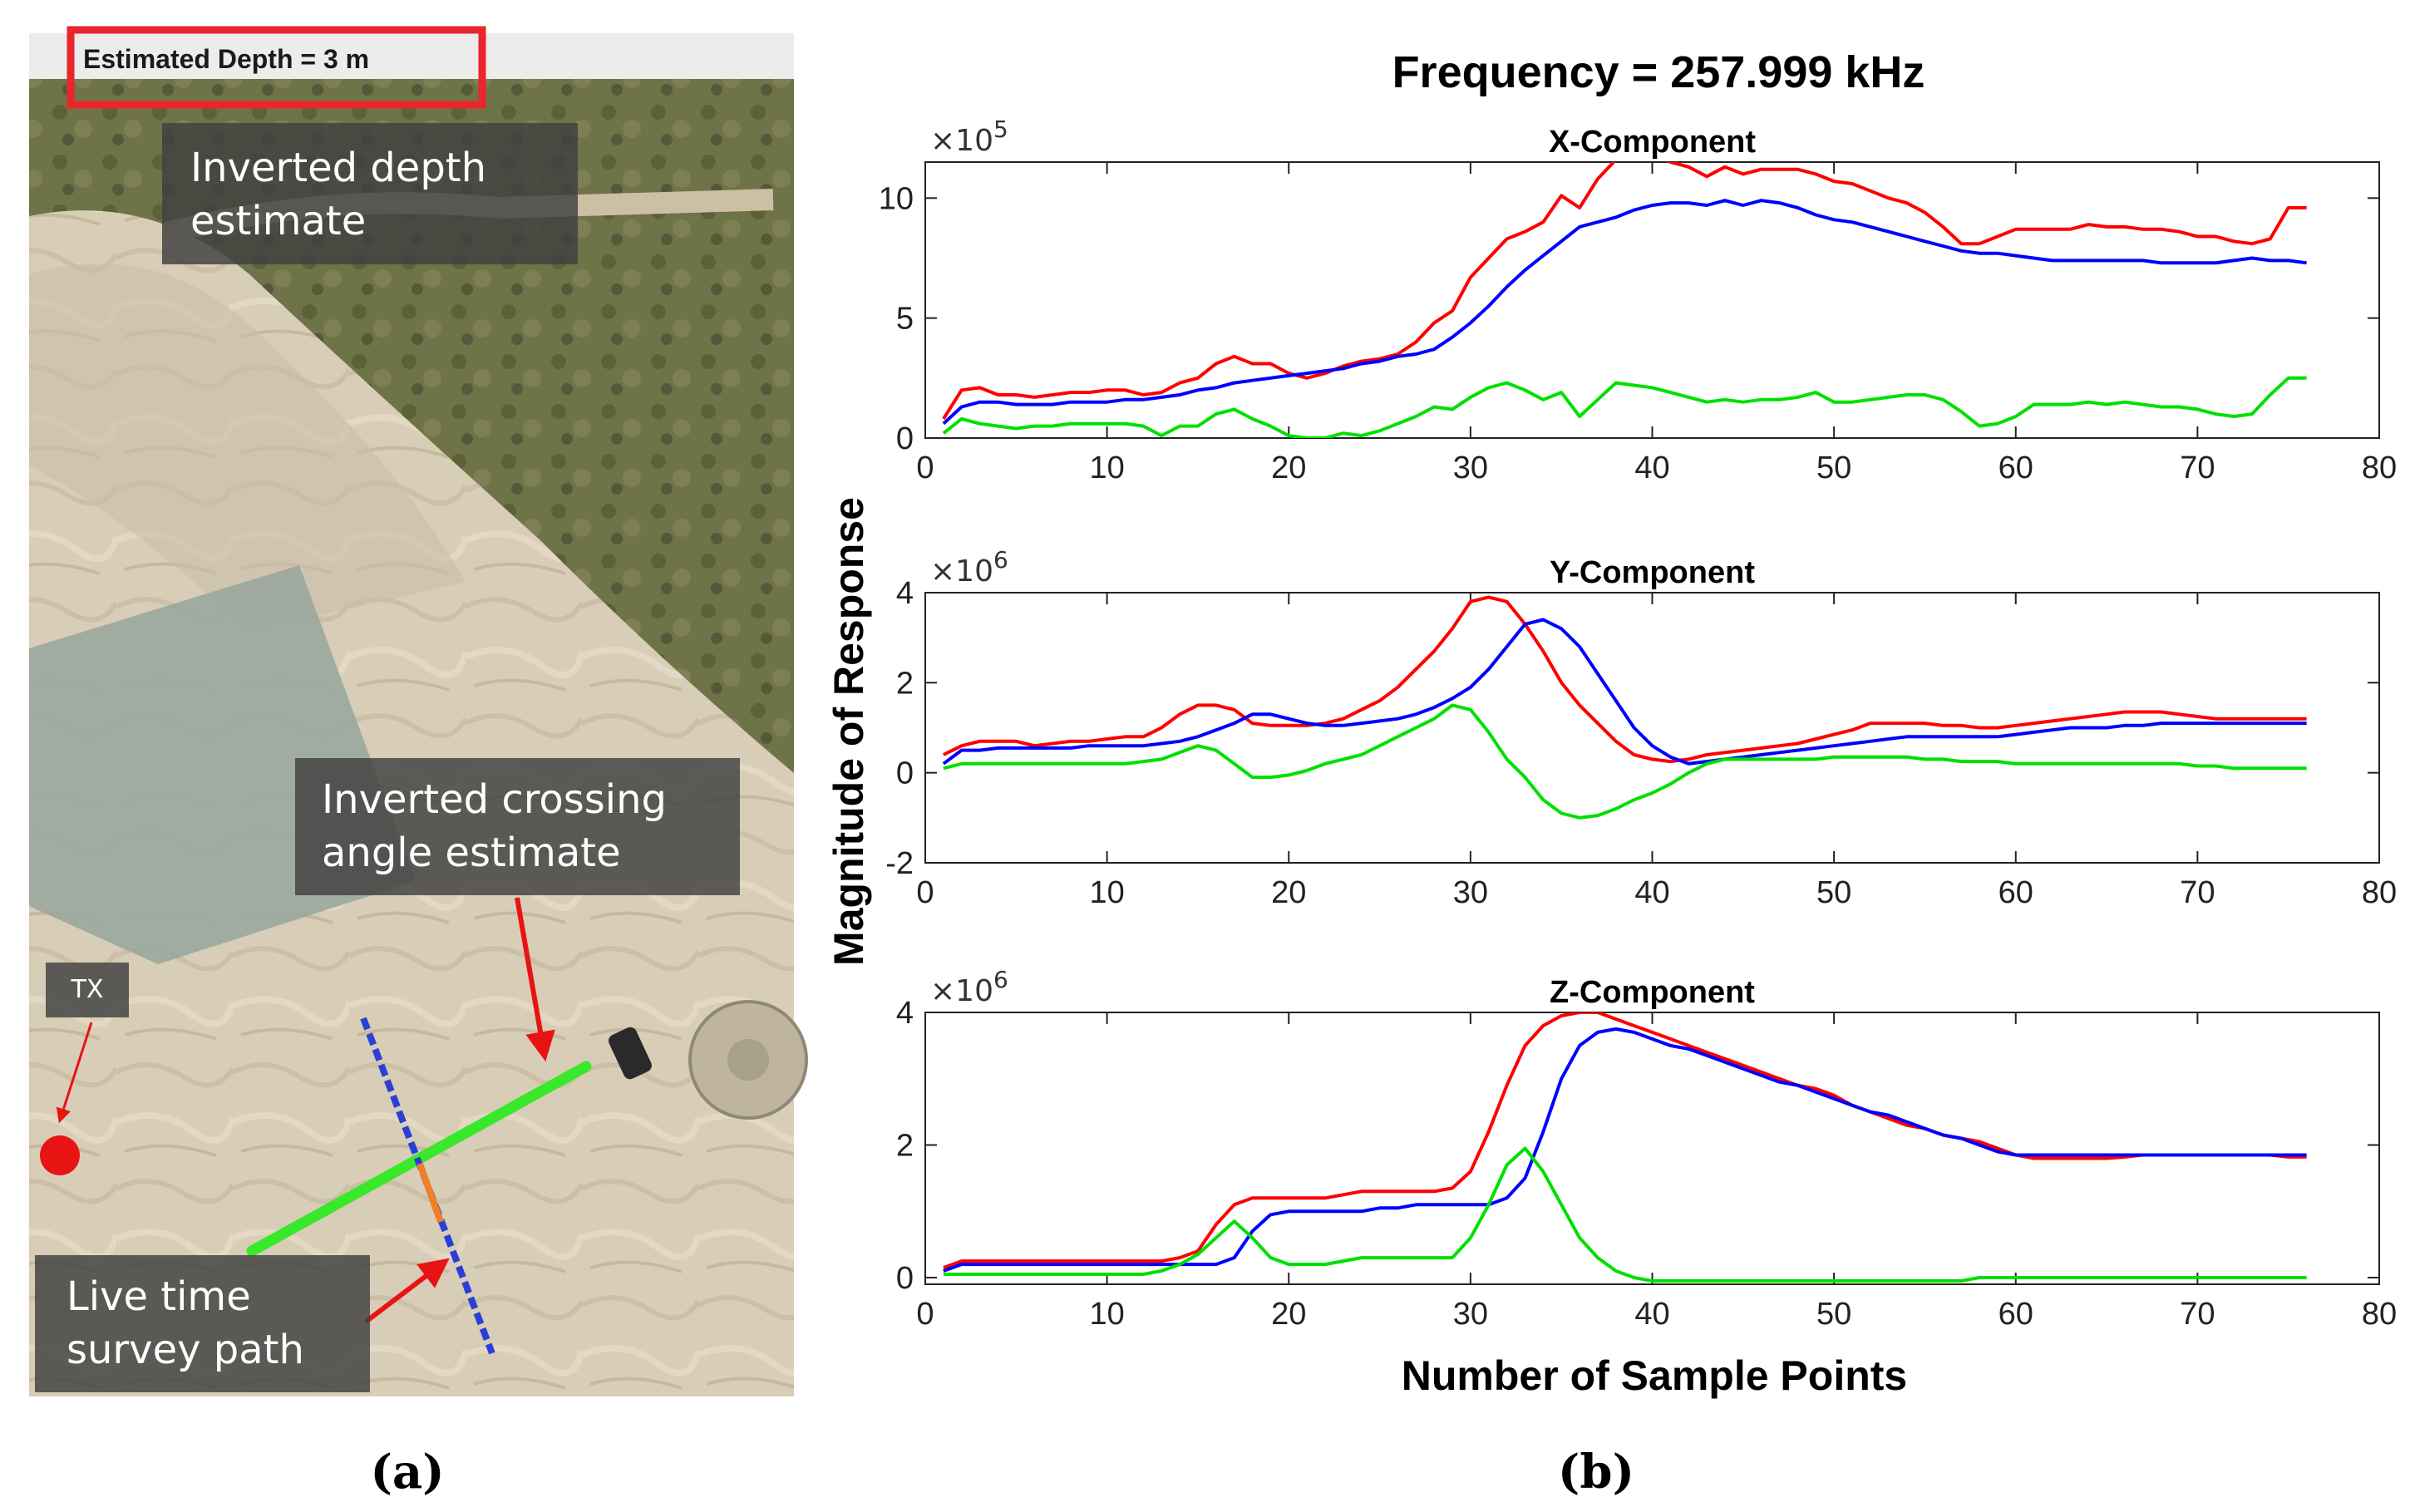 The image size is (2410, 1512). Describe the element at coordinates (1652, 572) in the screenshot. I see `subplot-title: Y-Component` at that location.